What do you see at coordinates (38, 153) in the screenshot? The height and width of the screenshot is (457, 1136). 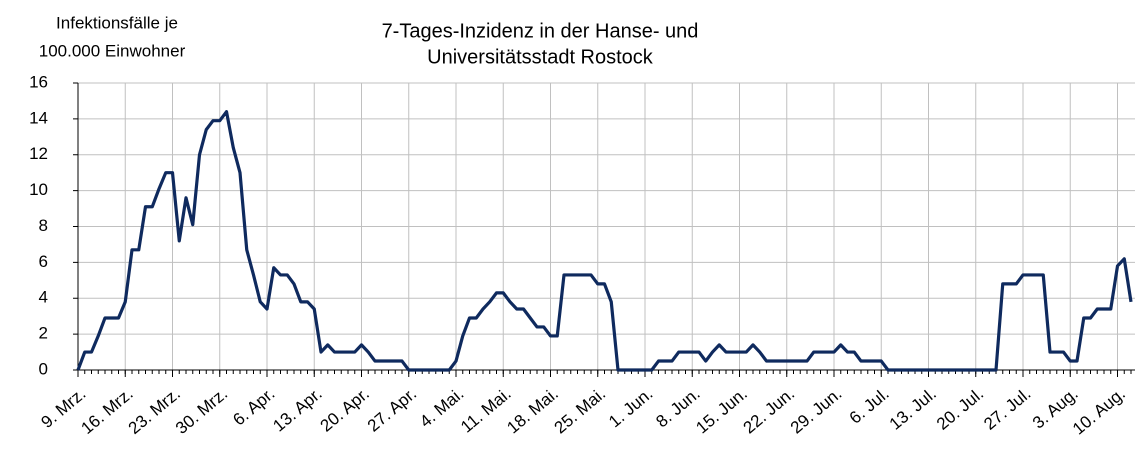 I see `y-tick-label: 12` at bounding box center [38, 153].